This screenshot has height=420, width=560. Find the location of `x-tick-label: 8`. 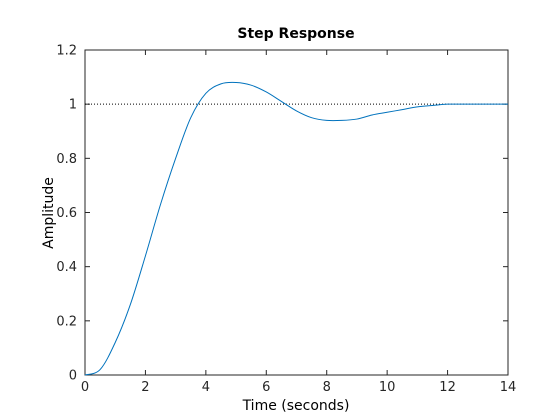

x-tick-label: 8 is located at coordinates (327, 387).